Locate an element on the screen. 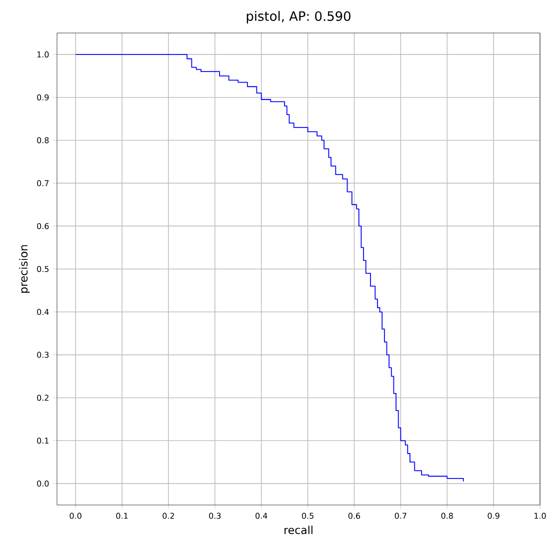 The height and width of the screenshot is (545, 549). chart-title: pistol, AP: 0.590 is located at coordinates (298, 17).